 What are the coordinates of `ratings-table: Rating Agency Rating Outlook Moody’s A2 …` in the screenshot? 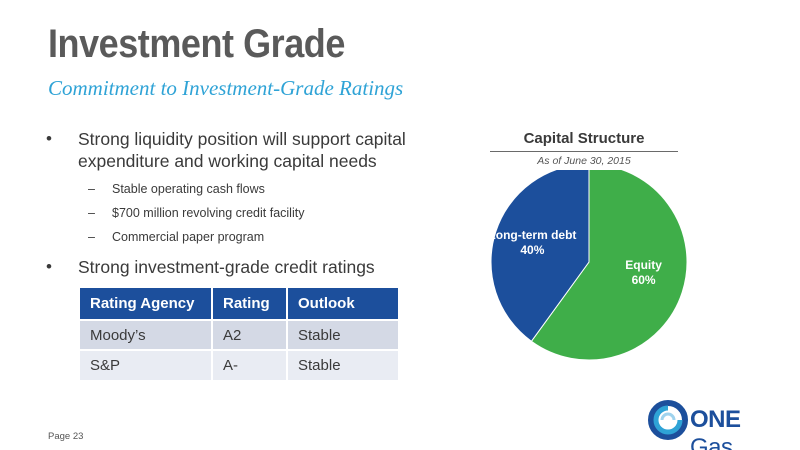 It's located at (239, 334).